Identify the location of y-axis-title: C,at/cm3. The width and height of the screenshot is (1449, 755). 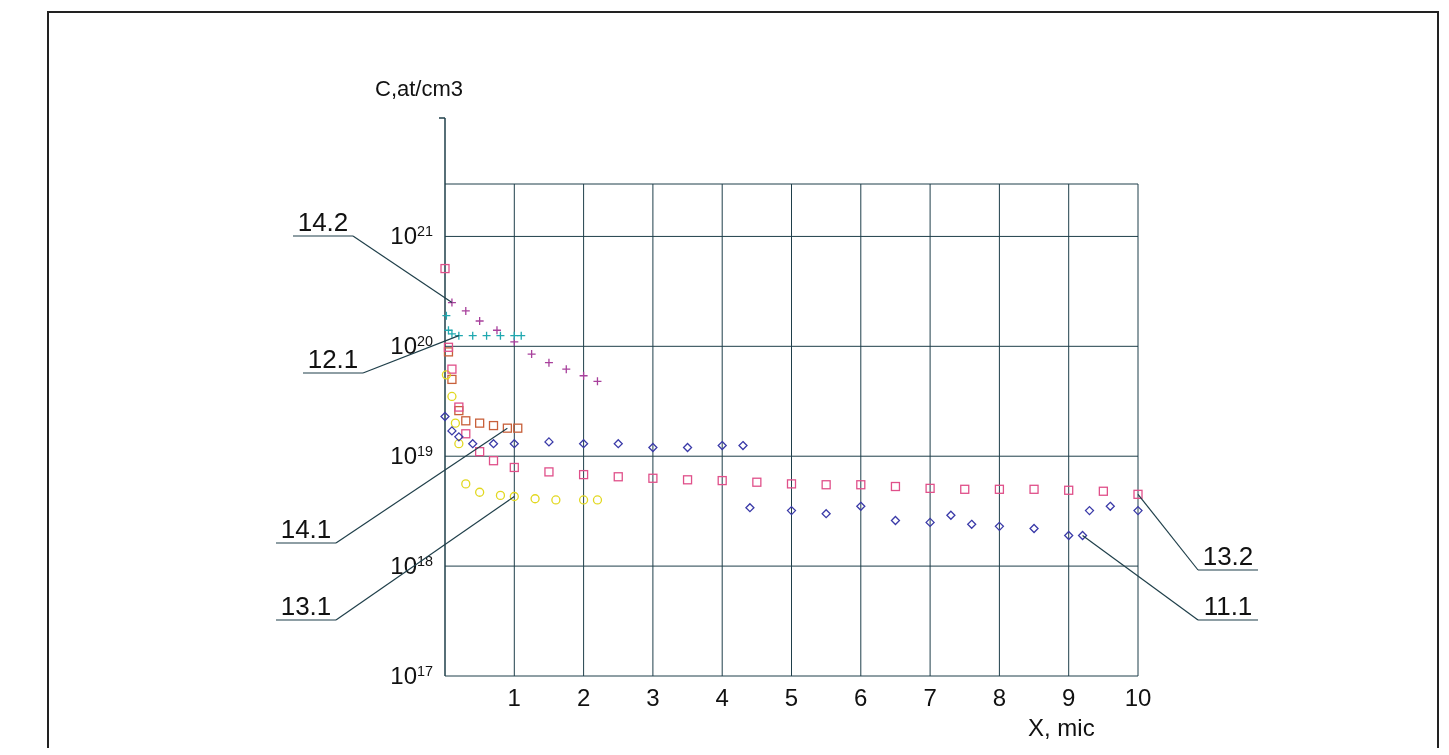
(419, 88).